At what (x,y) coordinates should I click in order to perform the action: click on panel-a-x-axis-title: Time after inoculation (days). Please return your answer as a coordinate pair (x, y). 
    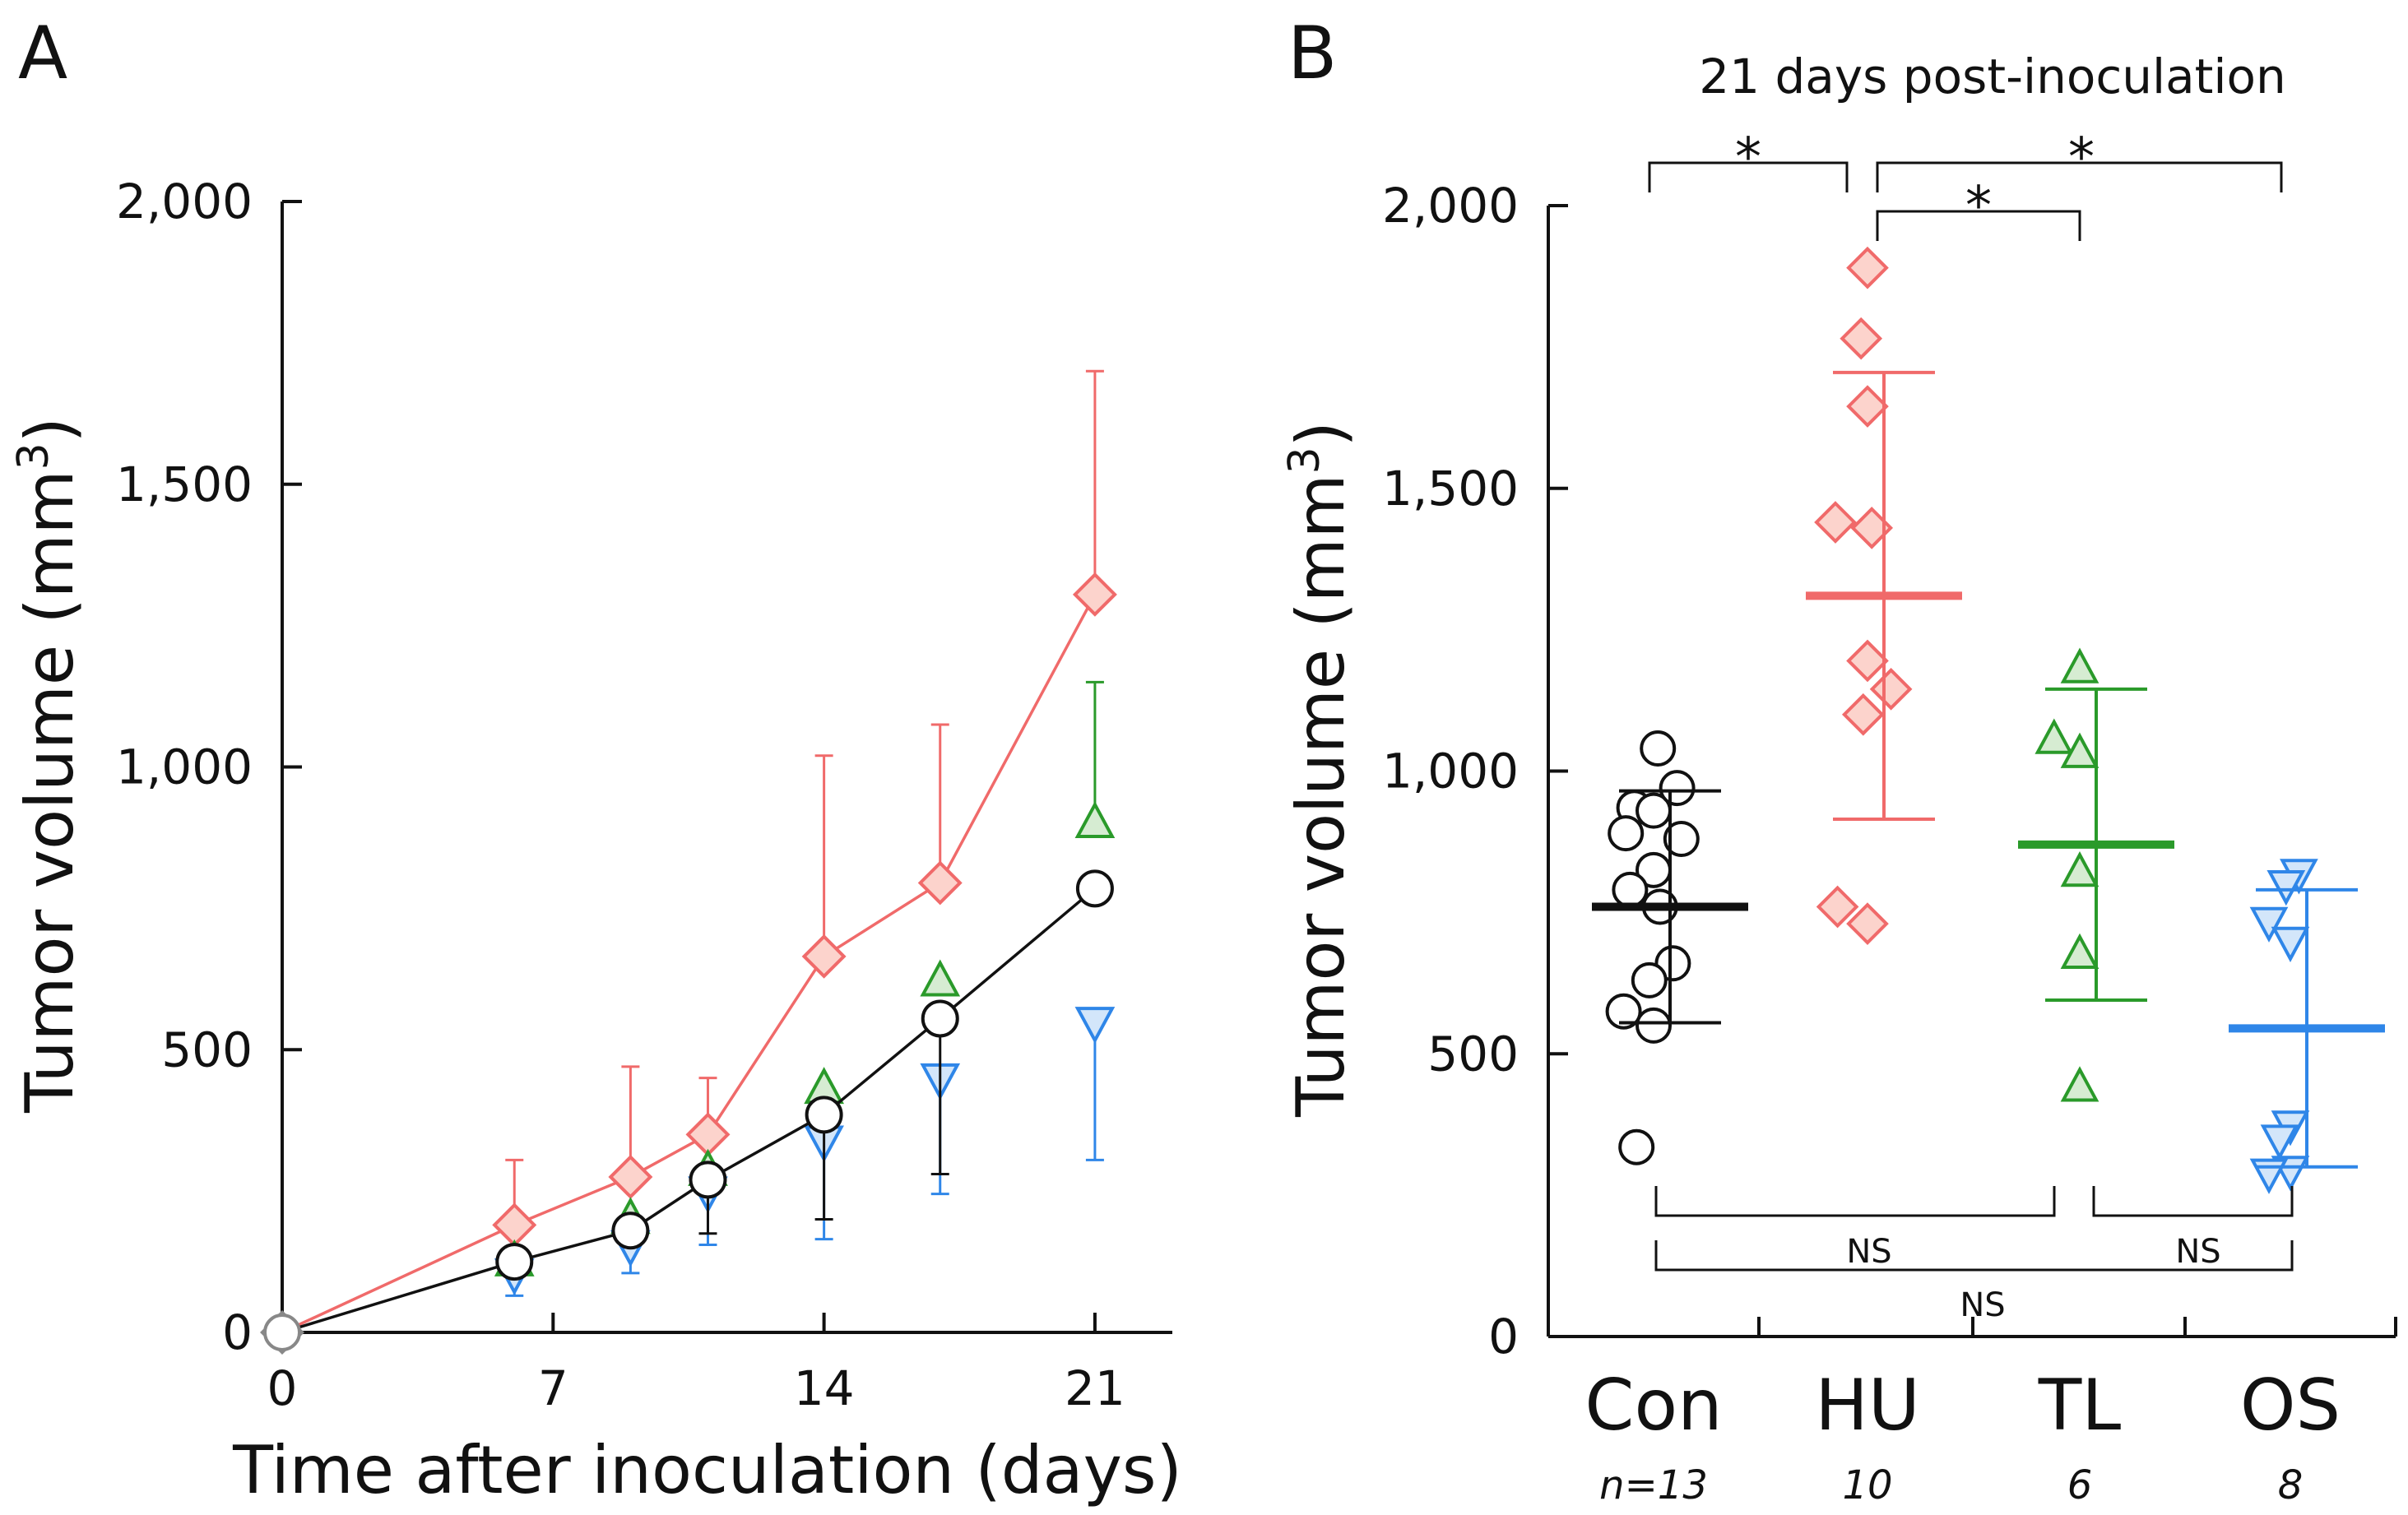
    Looking at the image, I should click on (707, 1470).